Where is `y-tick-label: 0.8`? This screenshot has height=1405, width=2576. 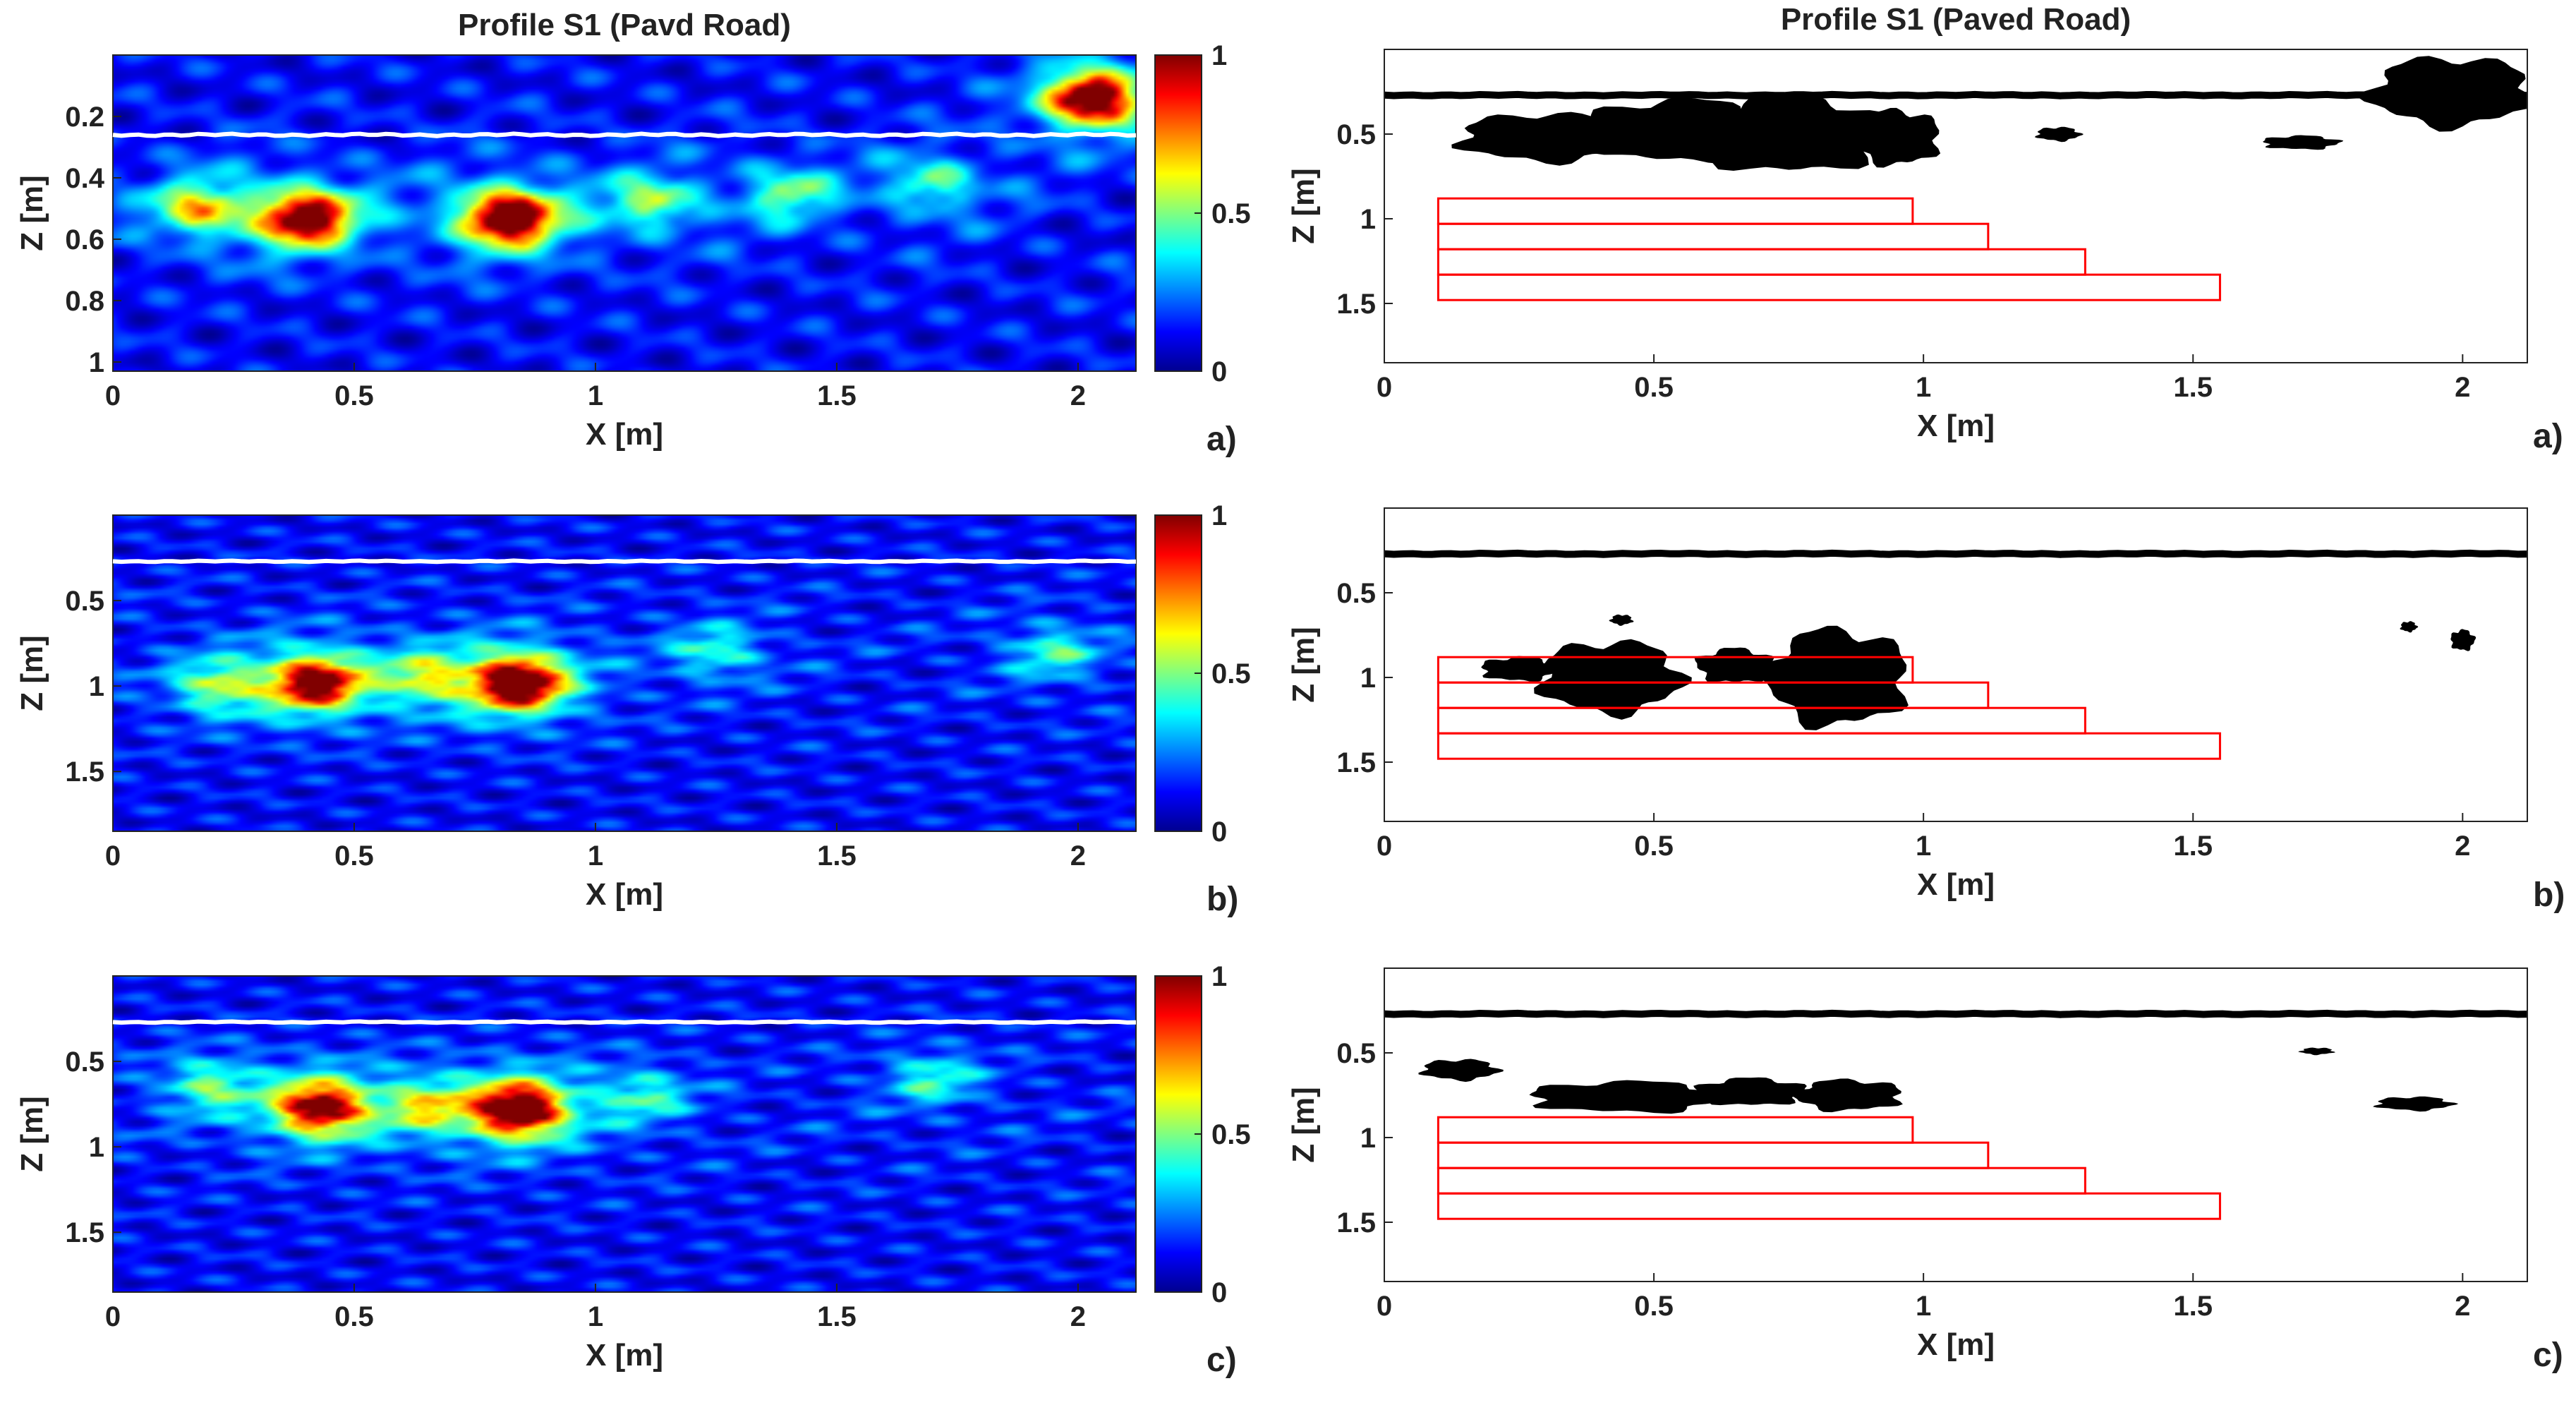
y-tick-label: 0.8 is located at coordinates (85, 301).